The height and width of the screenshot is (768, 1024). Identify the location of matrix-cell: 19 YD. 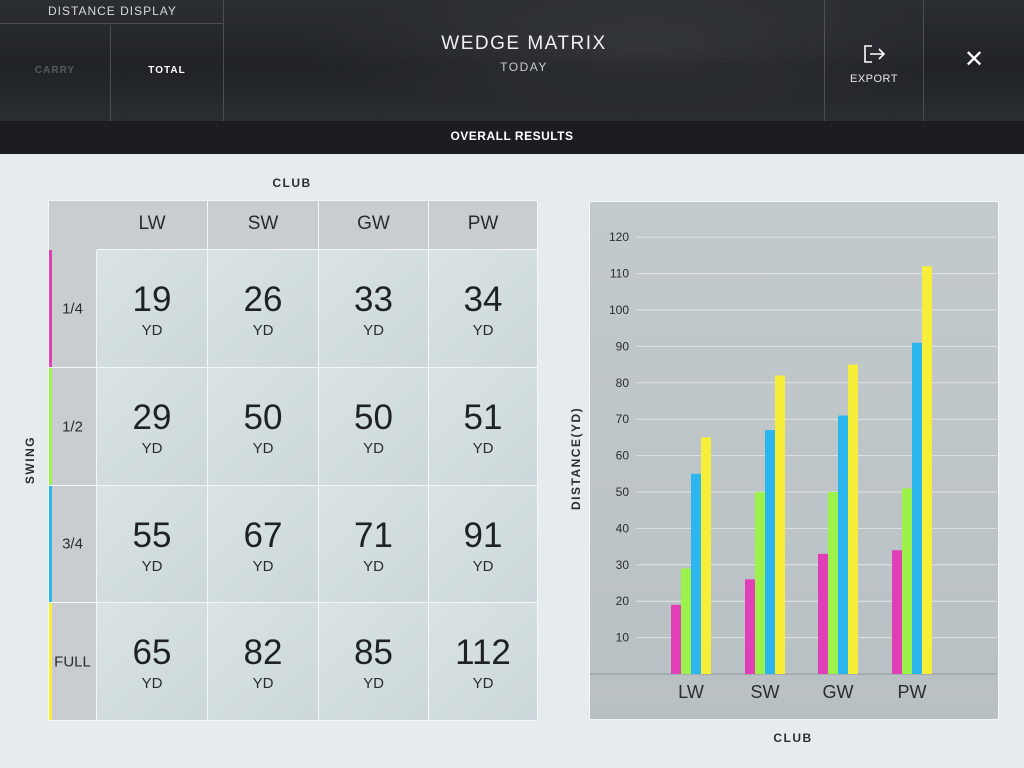
(152, 309).